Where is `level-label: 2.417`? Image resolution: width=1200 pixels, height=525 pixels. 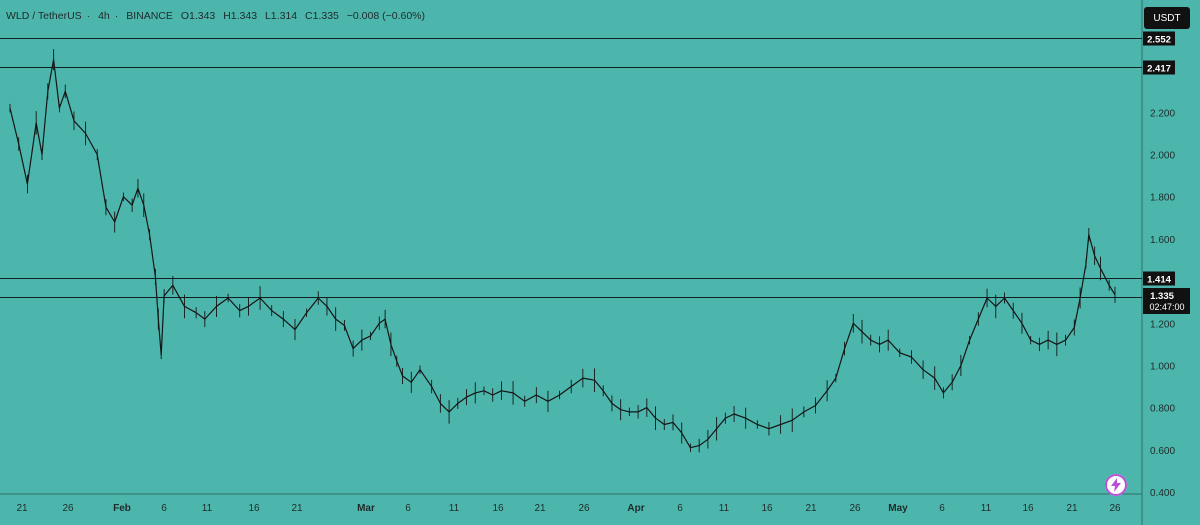
level-label: 2.417 is located at coordinates (1159, 69).